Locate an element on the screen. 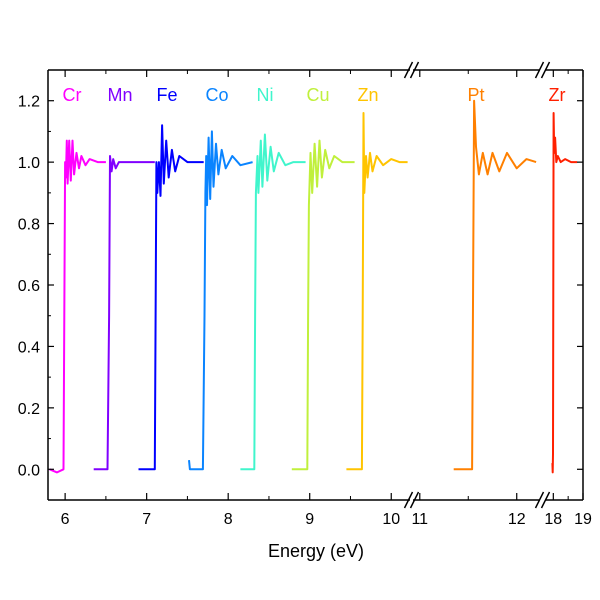  y-tick-label: 1.0 is located at coordinates (29, 163).